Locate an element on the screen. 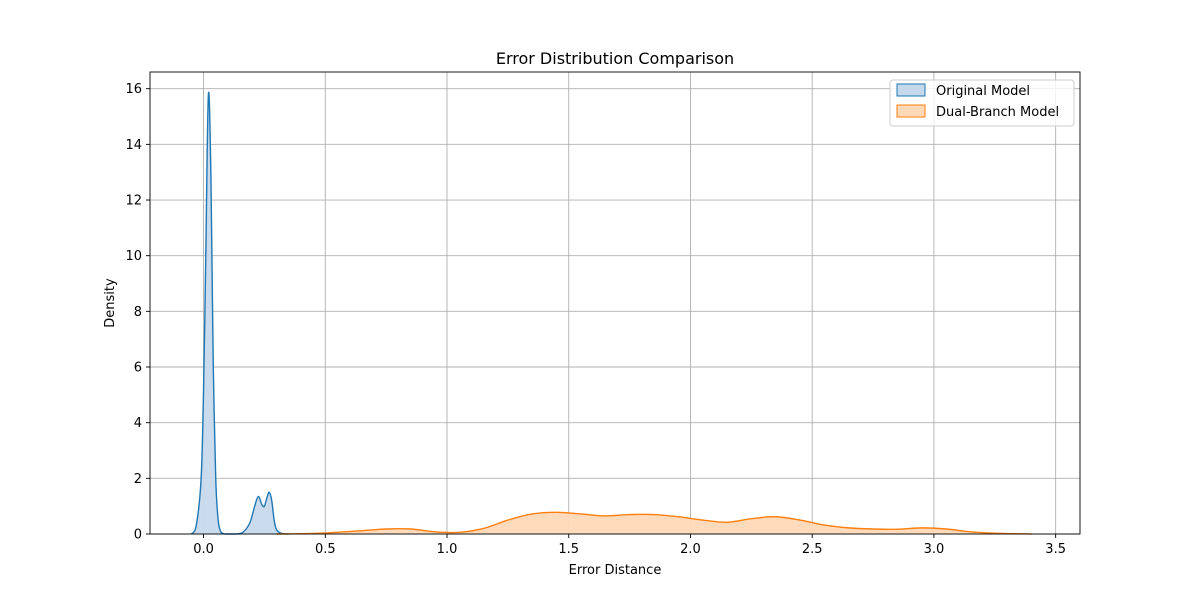 The image size is (1200, 600). y-tick-label: 8 is located at coordinates (138, 312).